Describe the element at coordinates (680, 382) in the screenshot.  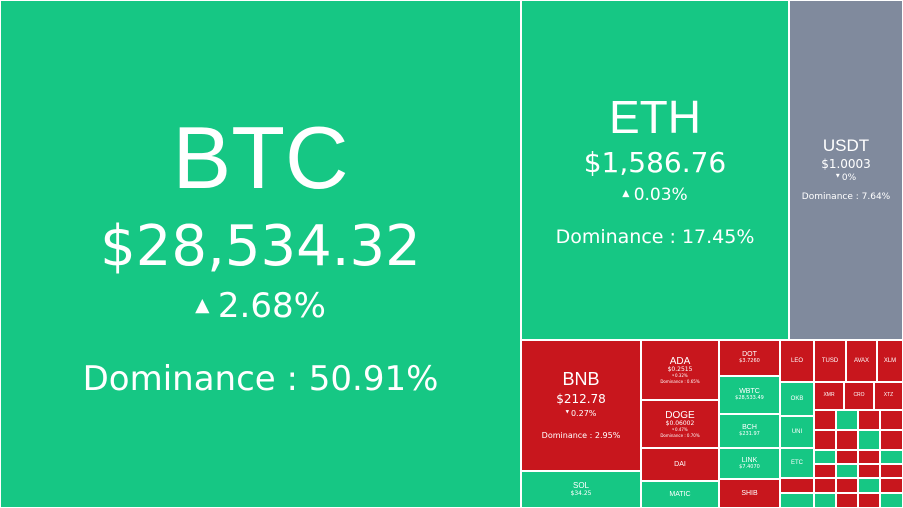
I see `tile-dominance: Dominance : 0.65%` at that location.